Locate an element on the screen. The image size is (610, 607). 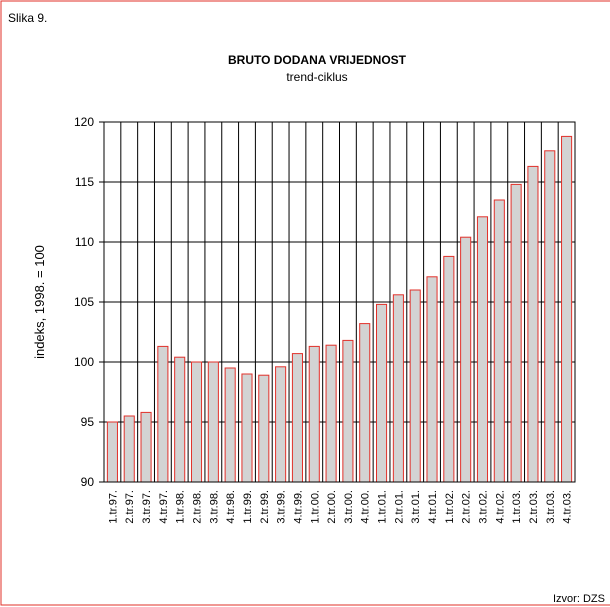
x-tick-label: 4.tr.03. is located at coordinates (568, 507).